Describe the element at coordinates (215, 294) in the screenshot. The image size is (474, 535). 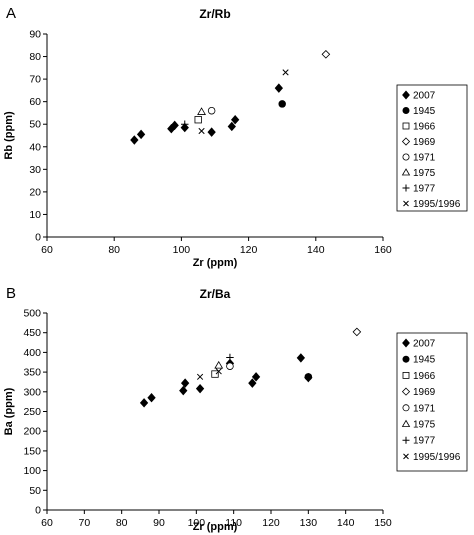
I see `chart-title: Zr/Ba` at that location.